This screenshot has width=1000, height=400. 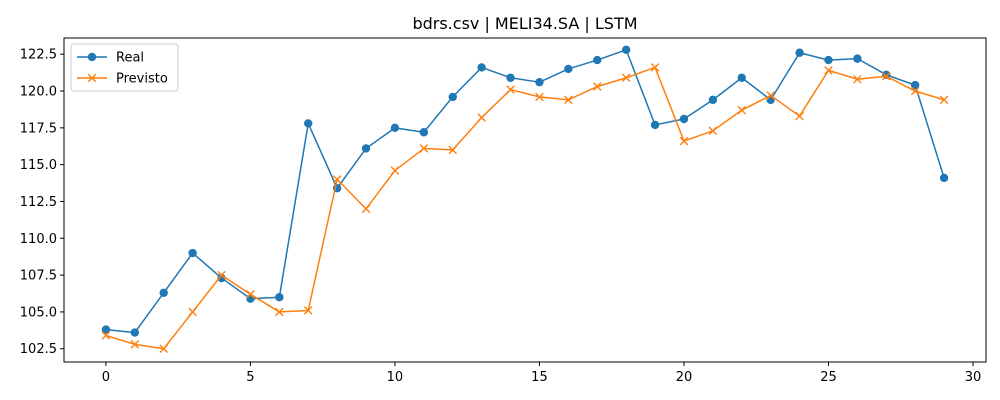 I want to click on y-tick-label: 122.5, so click(x=38, y=55).